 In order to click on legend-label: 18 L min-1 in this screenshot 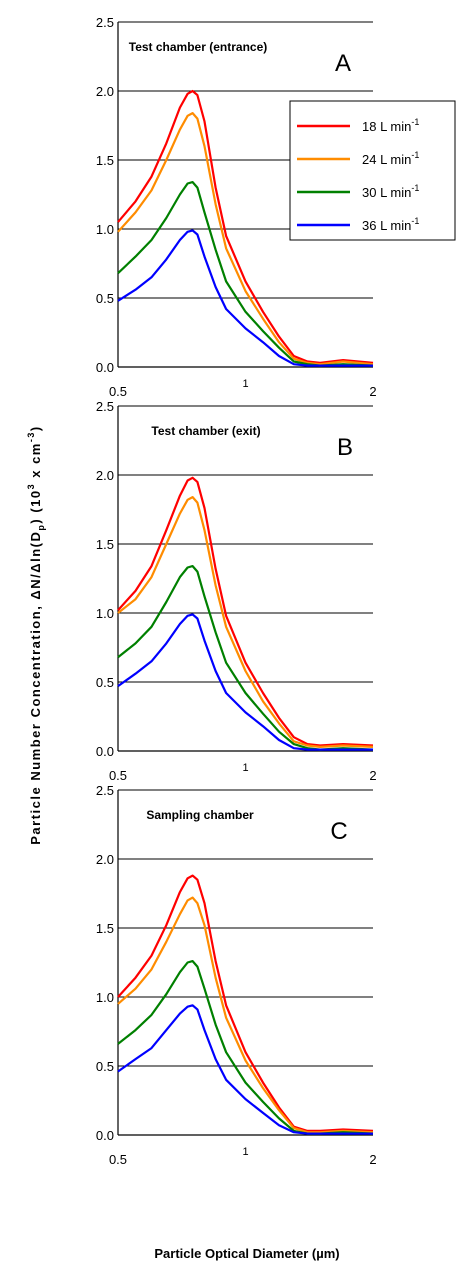, I will do `click(390, 125)`.